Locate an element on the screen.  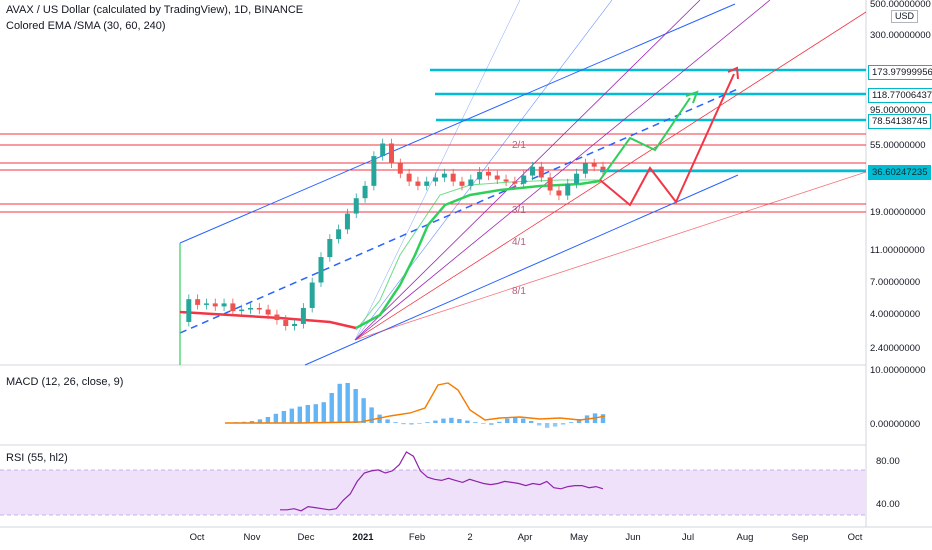
x-tick-label: Feb is located at coordinates (417, 537).